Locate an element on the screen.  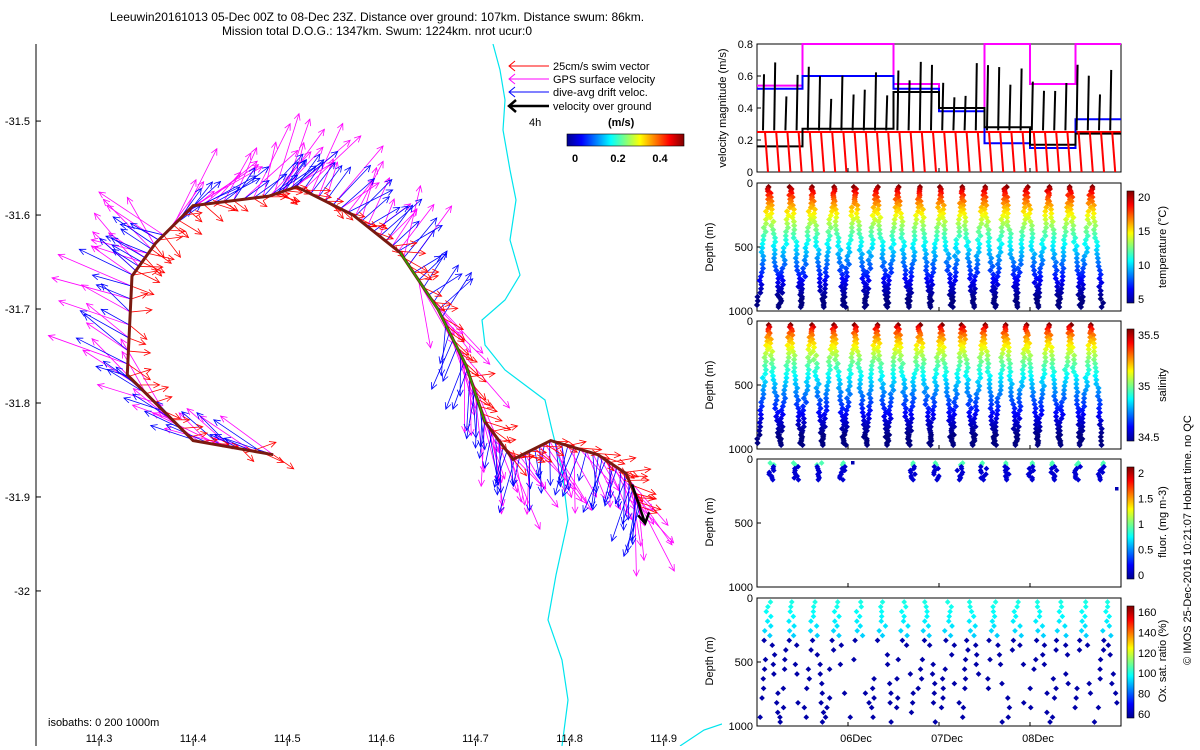
temperature-cbar-tick-label: 5 is located at coordinates (1141, 300).